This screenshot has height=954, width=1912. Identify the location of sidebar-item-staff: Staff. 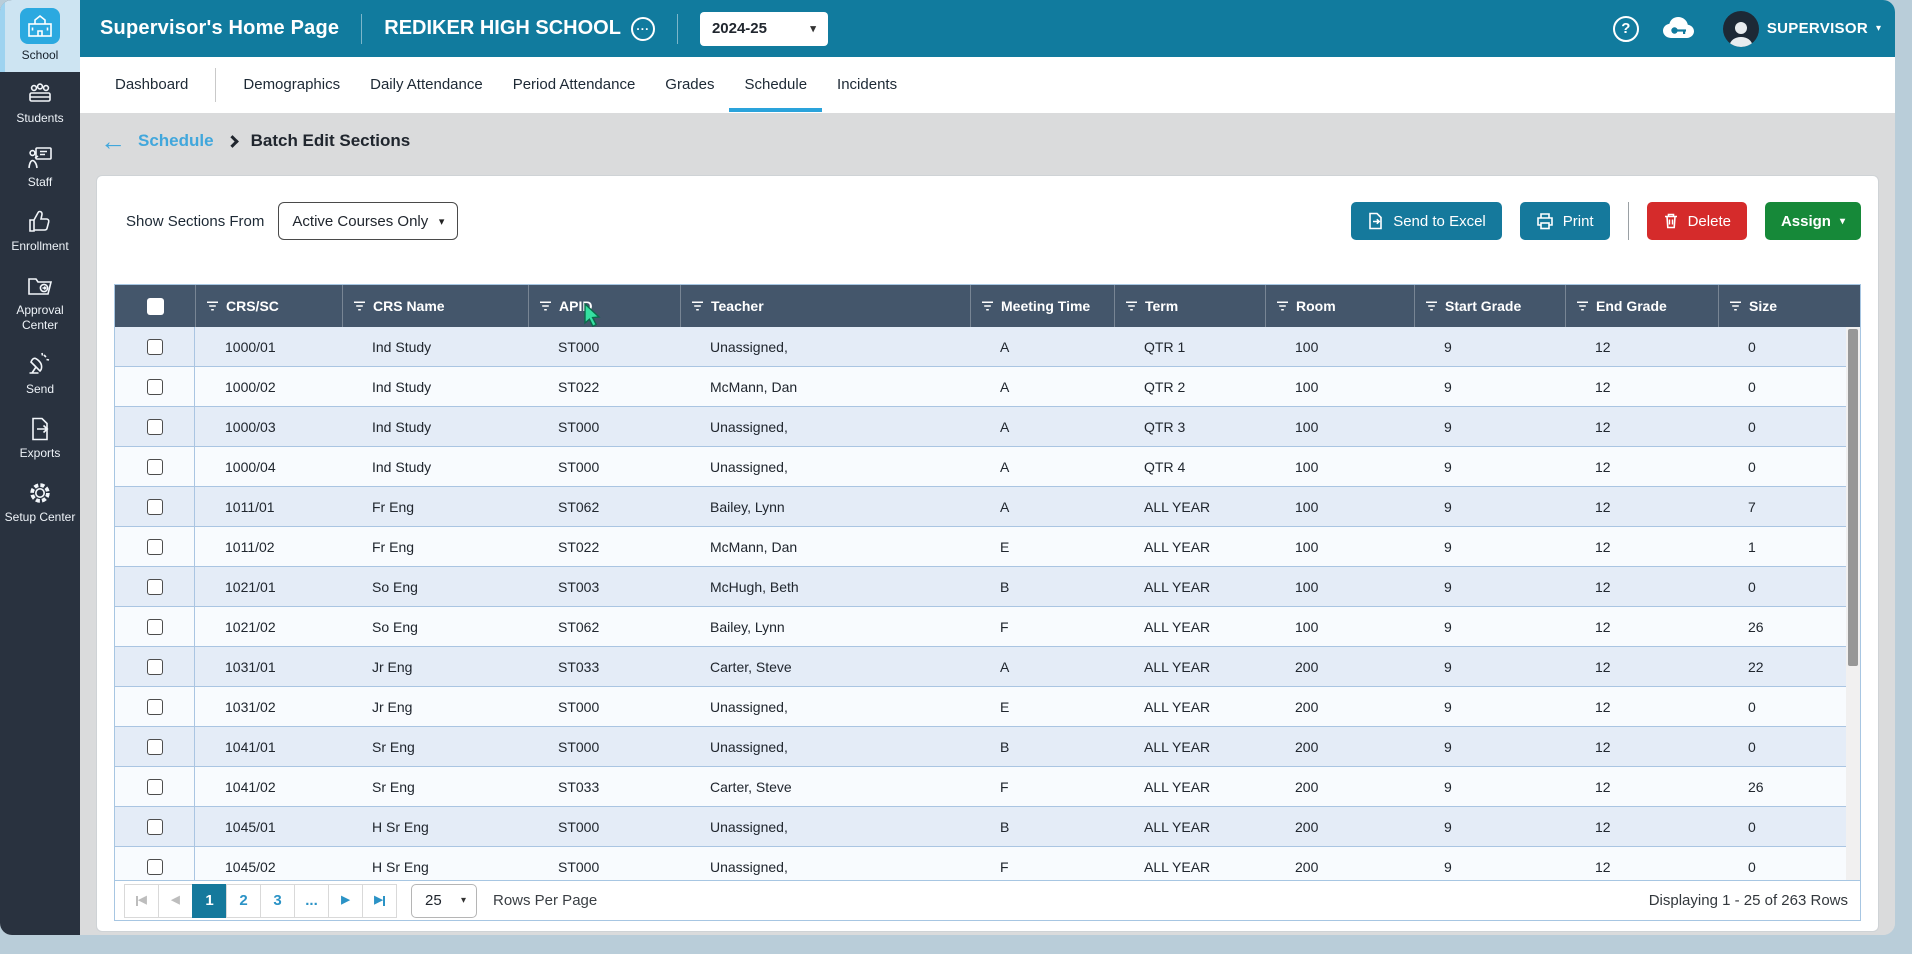
(40, 168).